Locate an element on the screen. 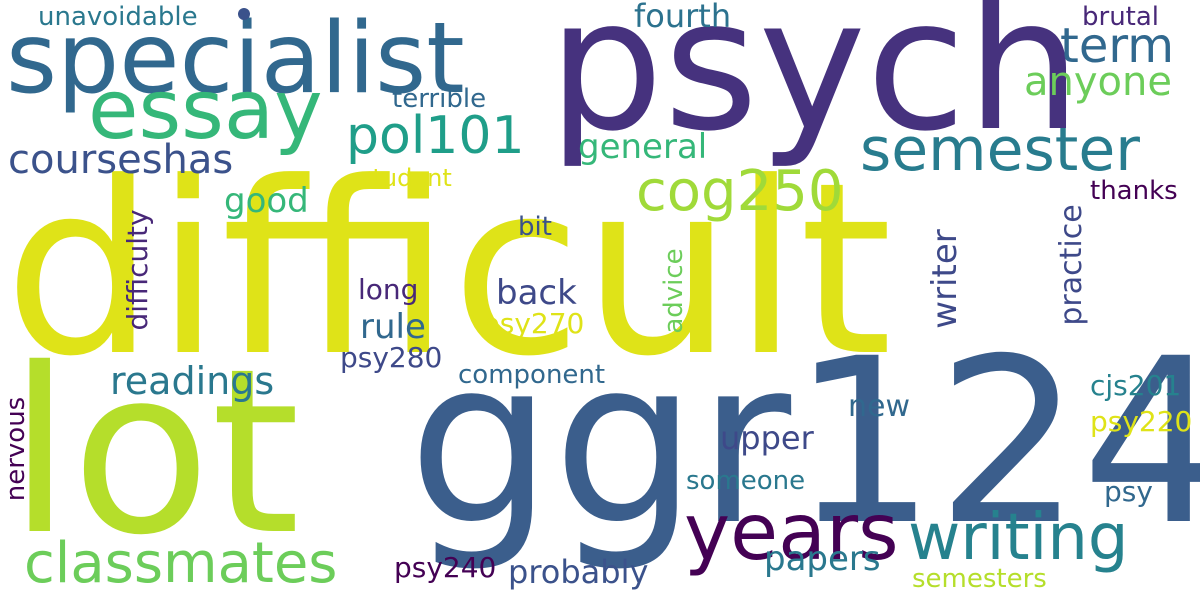 The image size is (1200, 600). word-readings: readings is located at coordinates (192, 381).